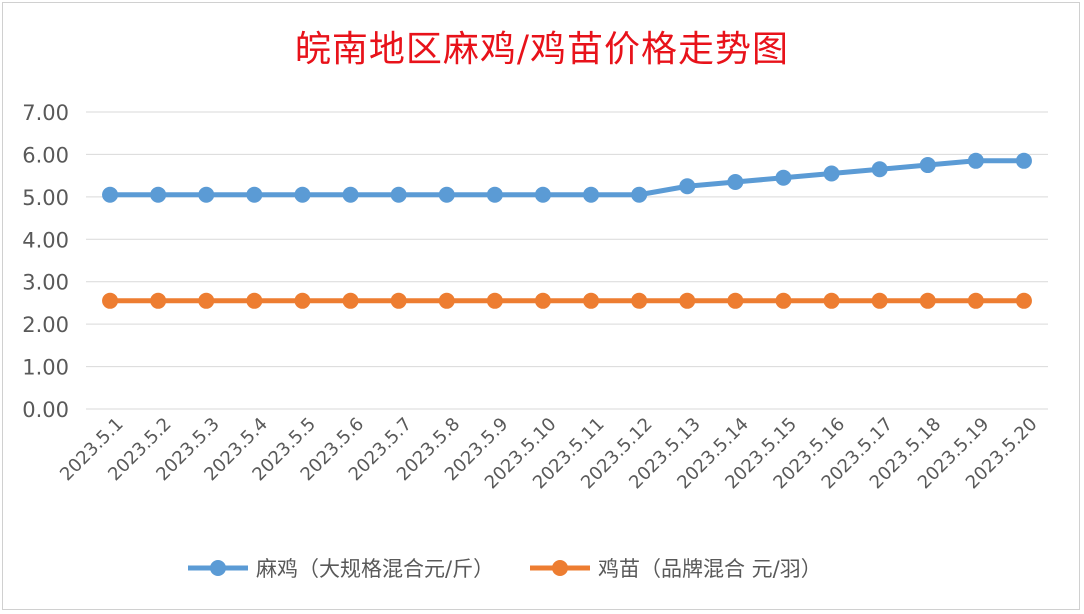 This screenshot has height=614, width=1084. I want to click on y-tick-label: 7.00, so click(45, 113).